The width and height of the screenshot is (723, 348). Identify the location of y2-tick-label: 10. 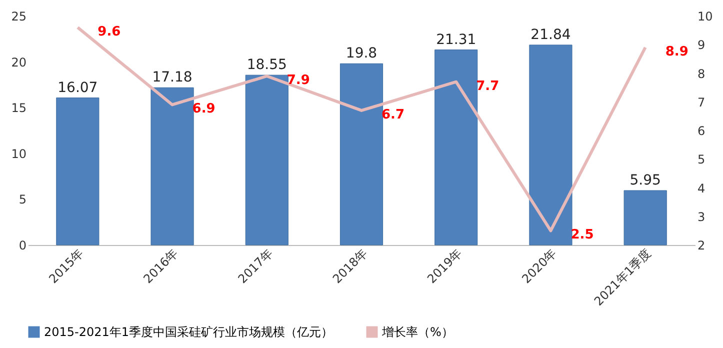
(705, 17).